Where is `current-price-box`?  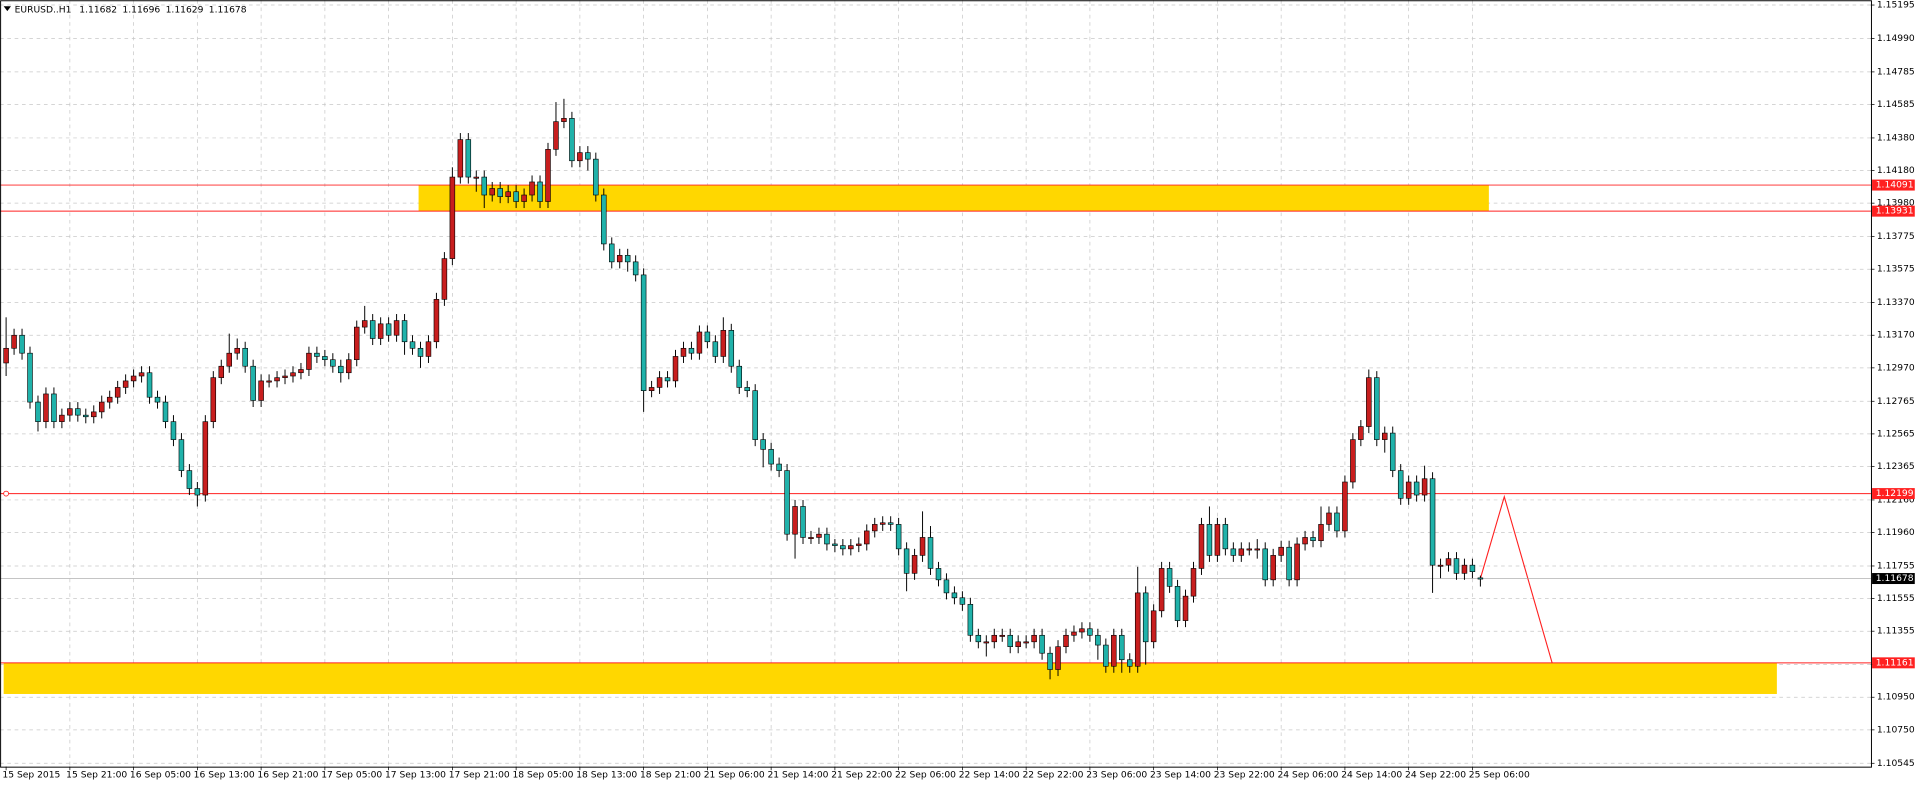 current-price-box is located at coordinates (1893, 579).